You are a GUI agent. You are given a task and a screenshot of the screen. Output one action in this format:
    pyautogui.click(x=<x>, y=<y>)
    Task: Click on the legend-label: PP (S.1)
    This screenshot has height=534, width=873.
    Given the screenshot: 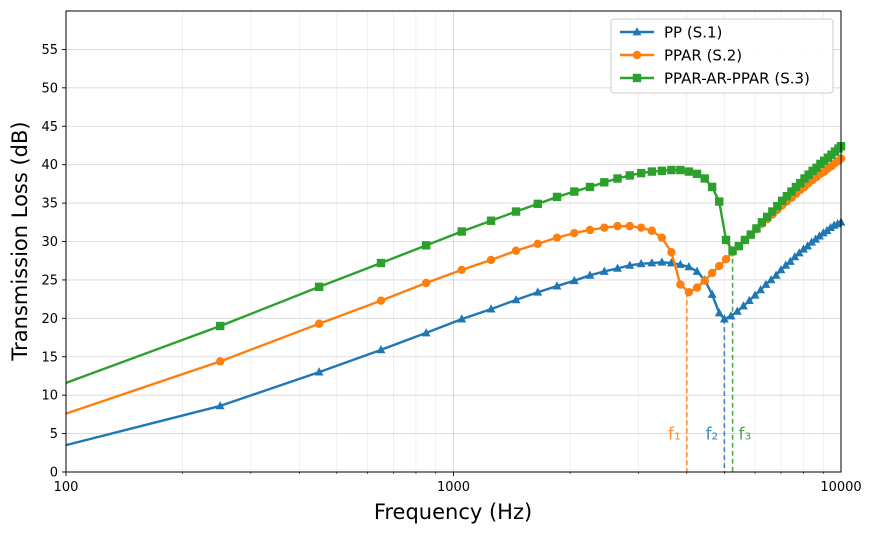 What is the action you would take?
    pyautogui.click(x=693, y=33)
    